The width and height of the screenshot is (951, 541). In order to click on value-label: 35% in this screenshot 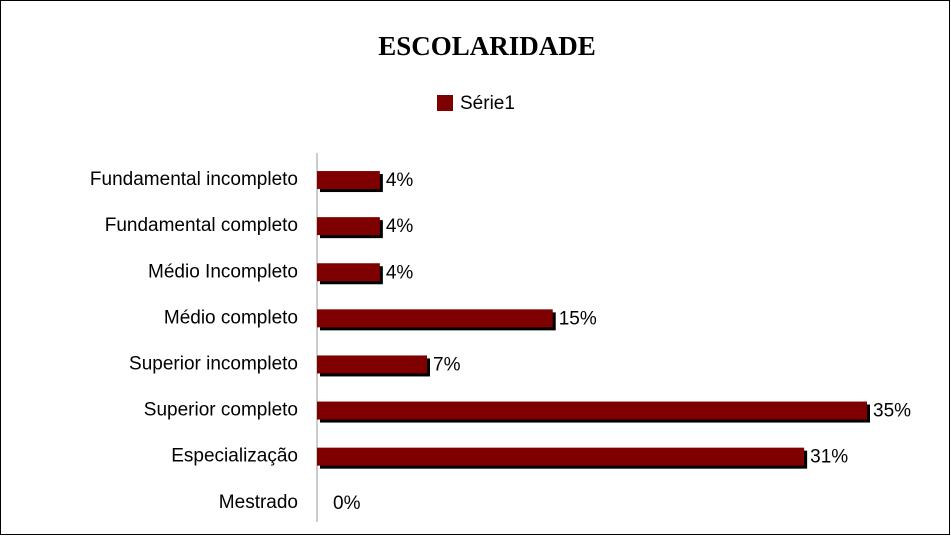, I will do `click(892, 411)`.